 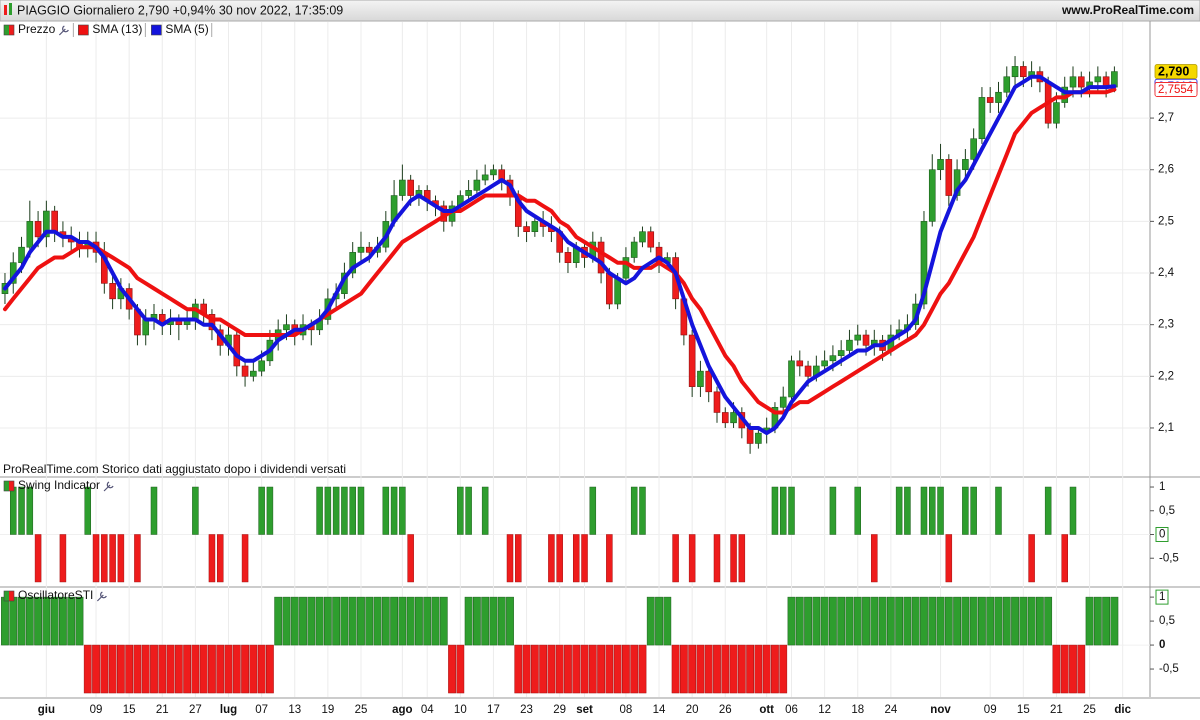 I want to click on x-tick-label: 09, so click(x=990, y=710).